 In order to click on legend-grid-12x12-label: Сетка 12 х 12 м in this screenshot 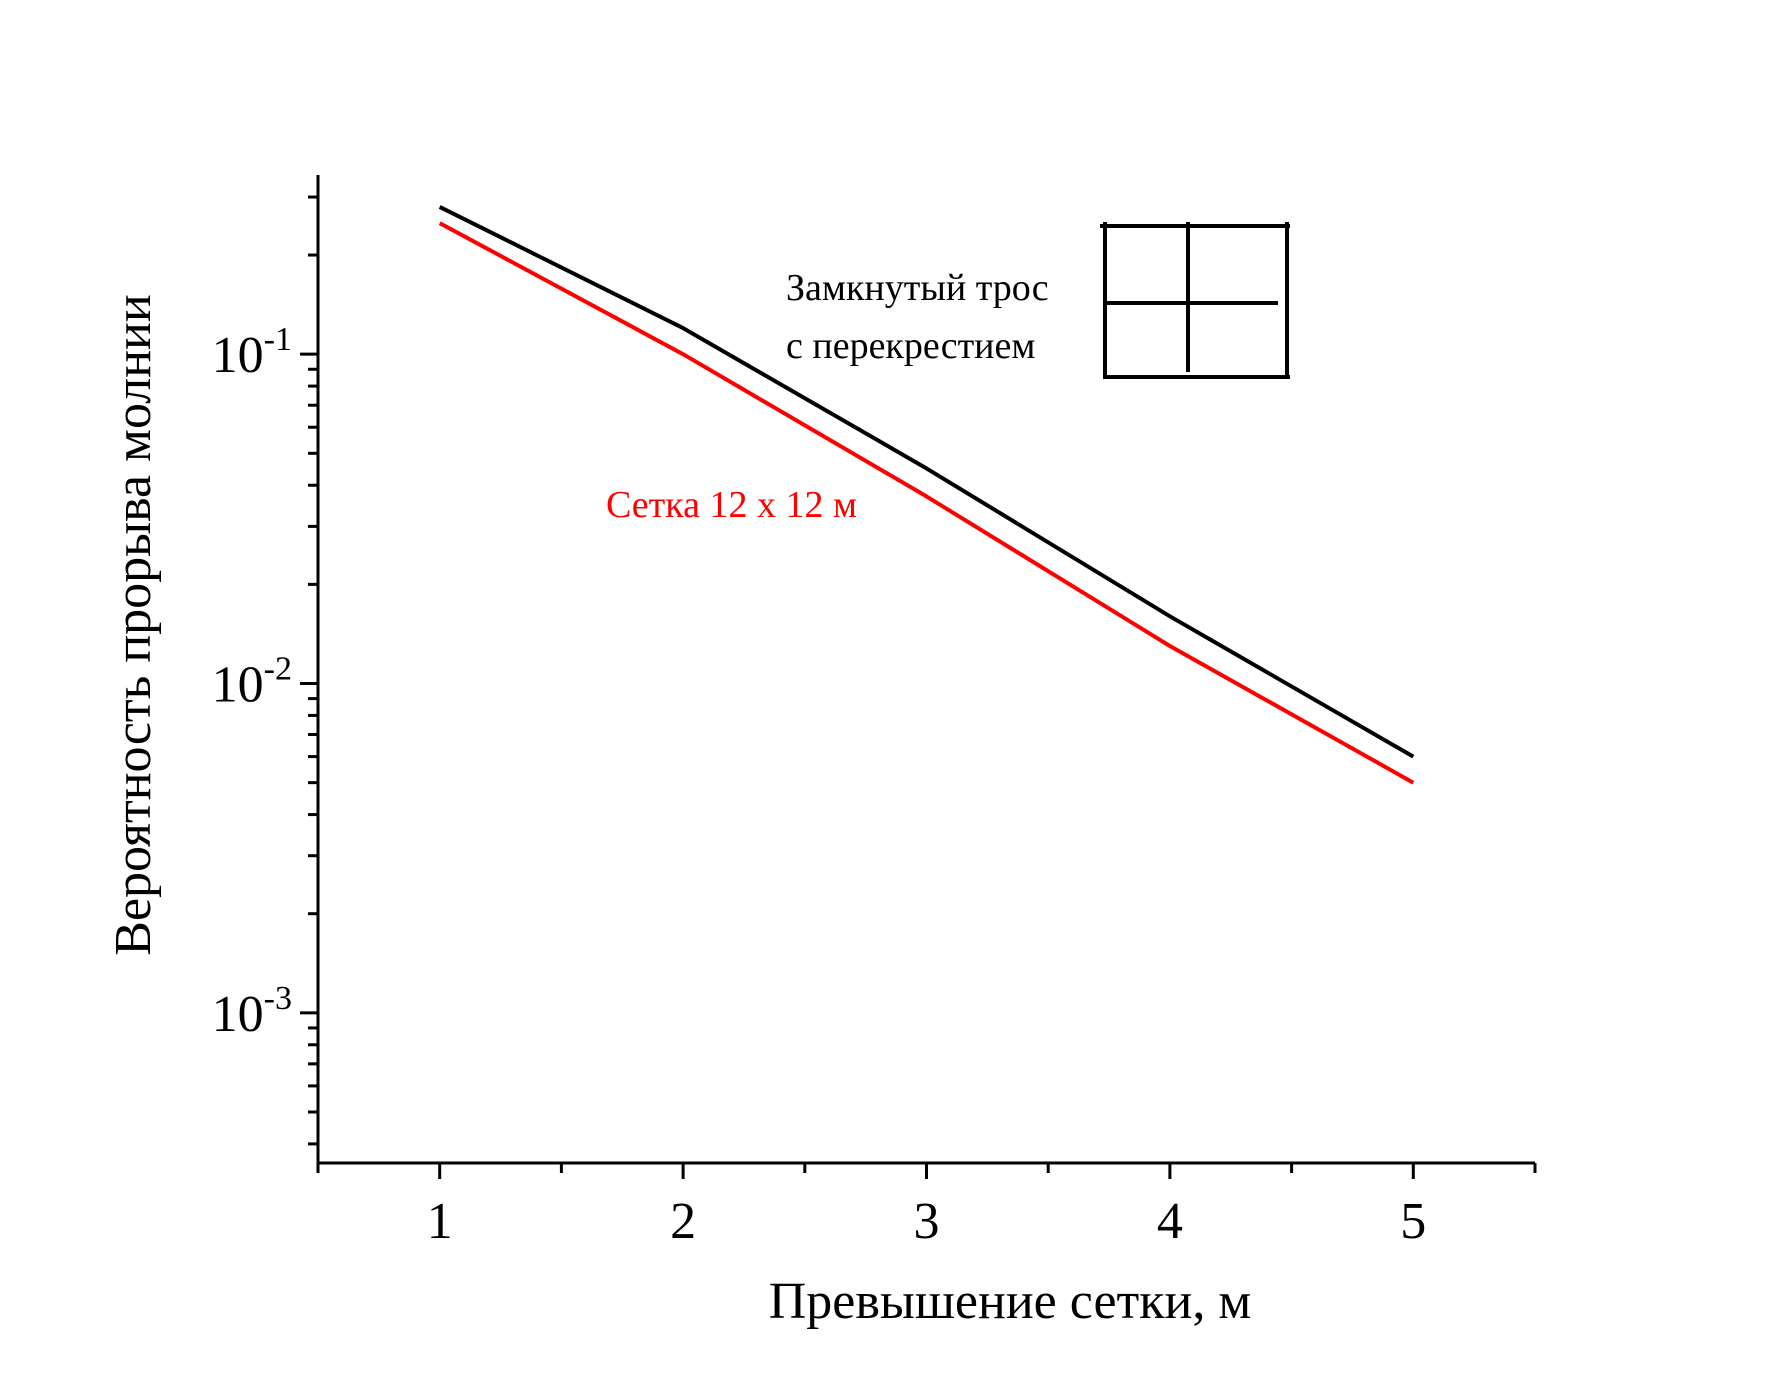, I will do `click(731, 505)`.